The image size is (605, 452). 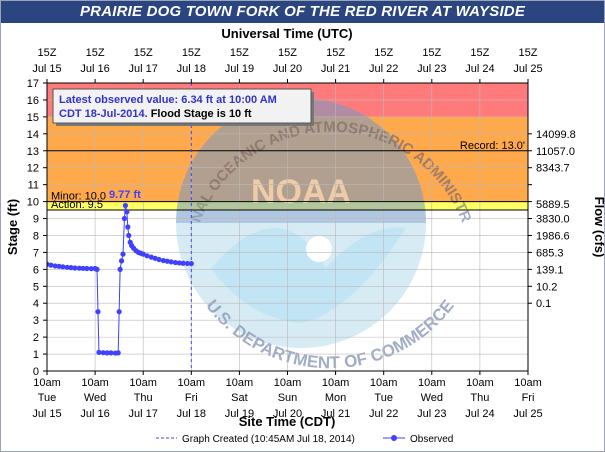 I want to click on site-tick-time-8: 10am, so click(x=432, y=383).